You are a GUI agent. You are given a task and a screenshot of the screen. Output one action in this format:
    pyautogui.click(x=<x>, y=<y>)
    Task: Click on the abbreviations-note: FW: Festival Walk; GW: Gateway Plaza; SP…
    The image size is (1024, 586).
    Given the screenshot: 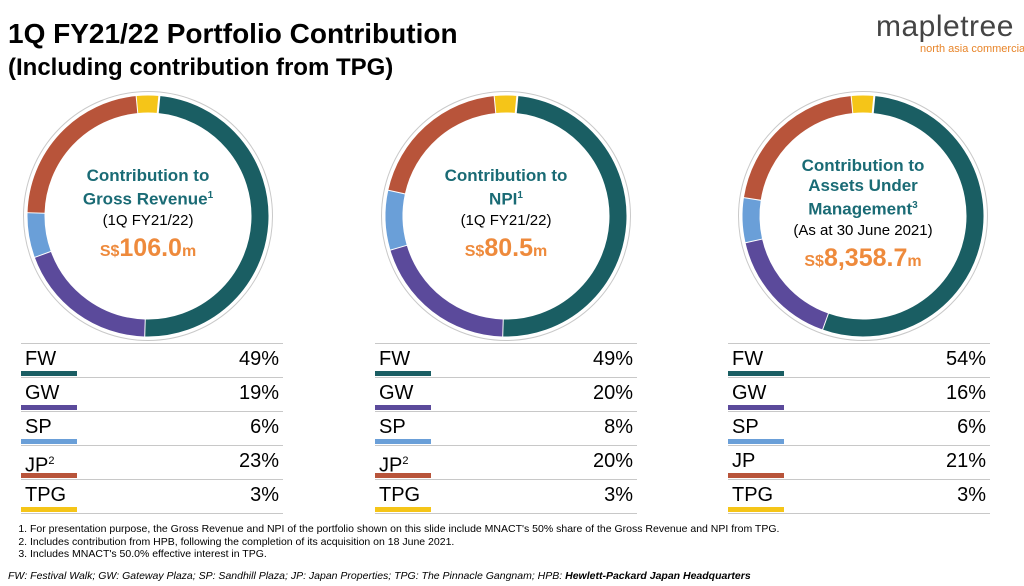 What is the action you would take?
    pyautogui.click(x=379, y=576)
    